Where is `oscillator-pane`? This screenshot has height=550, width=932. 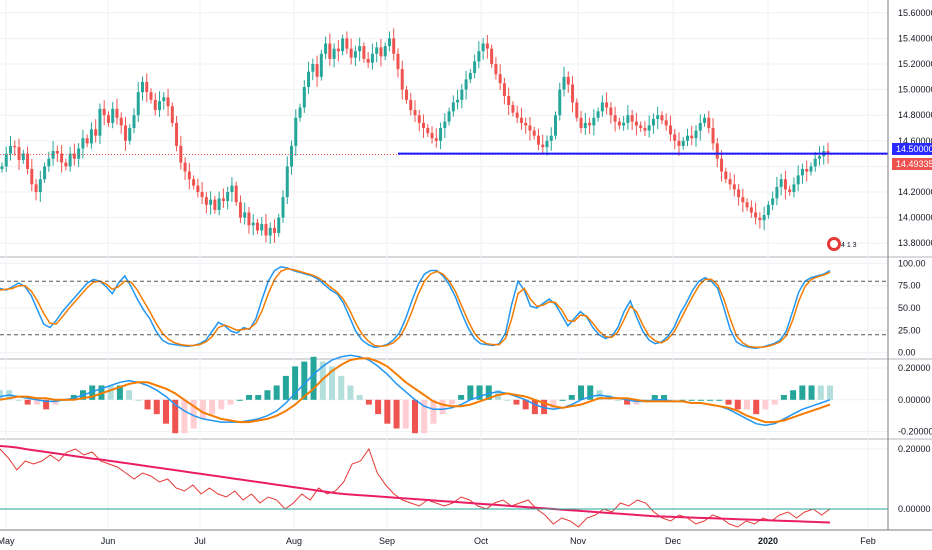
oscillator-pane is located at coordinates (444, 486).